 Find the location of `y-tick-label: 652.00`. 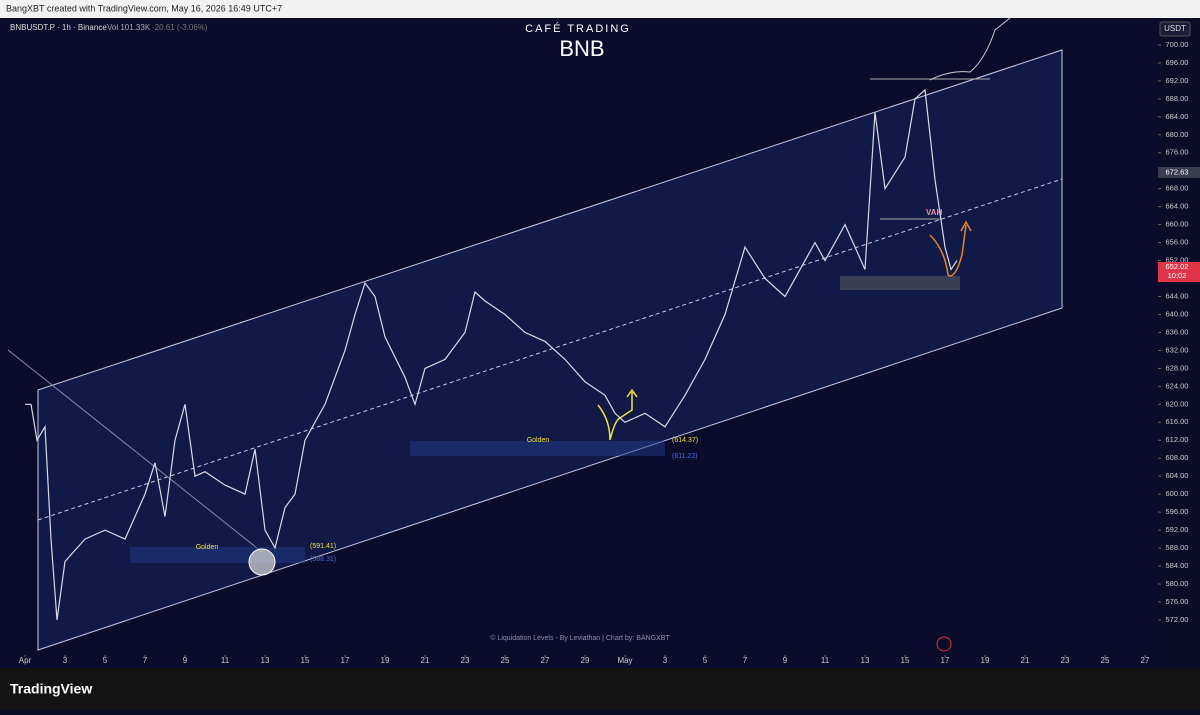

y-tick-label: 652.00 is located at coordinates (1177, 260).